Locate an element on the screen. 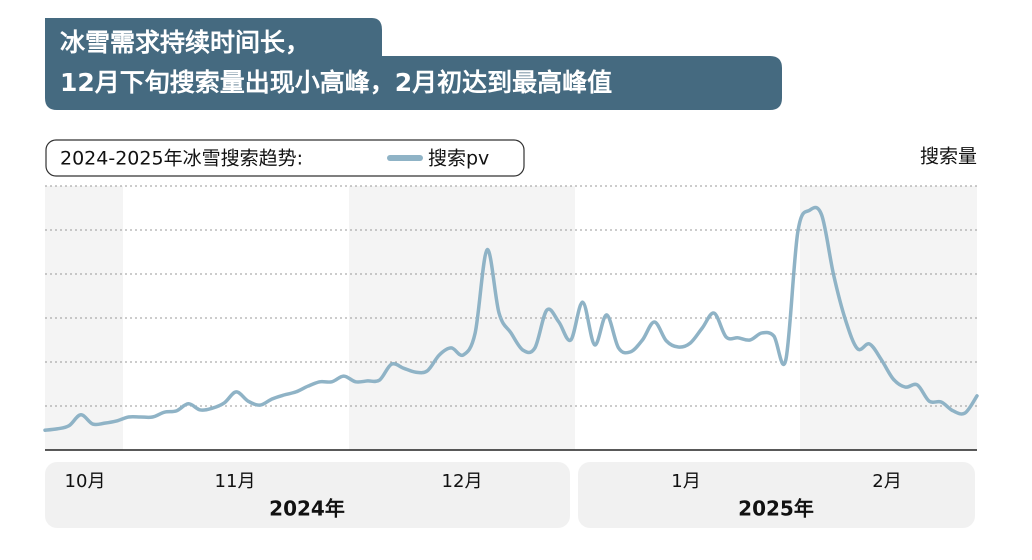 The height and width of the screenshot is (560, 1032). x-labels: 10月 11月 12月 1月 2月 2024年 2025年 is located at coordinates (483, 496).